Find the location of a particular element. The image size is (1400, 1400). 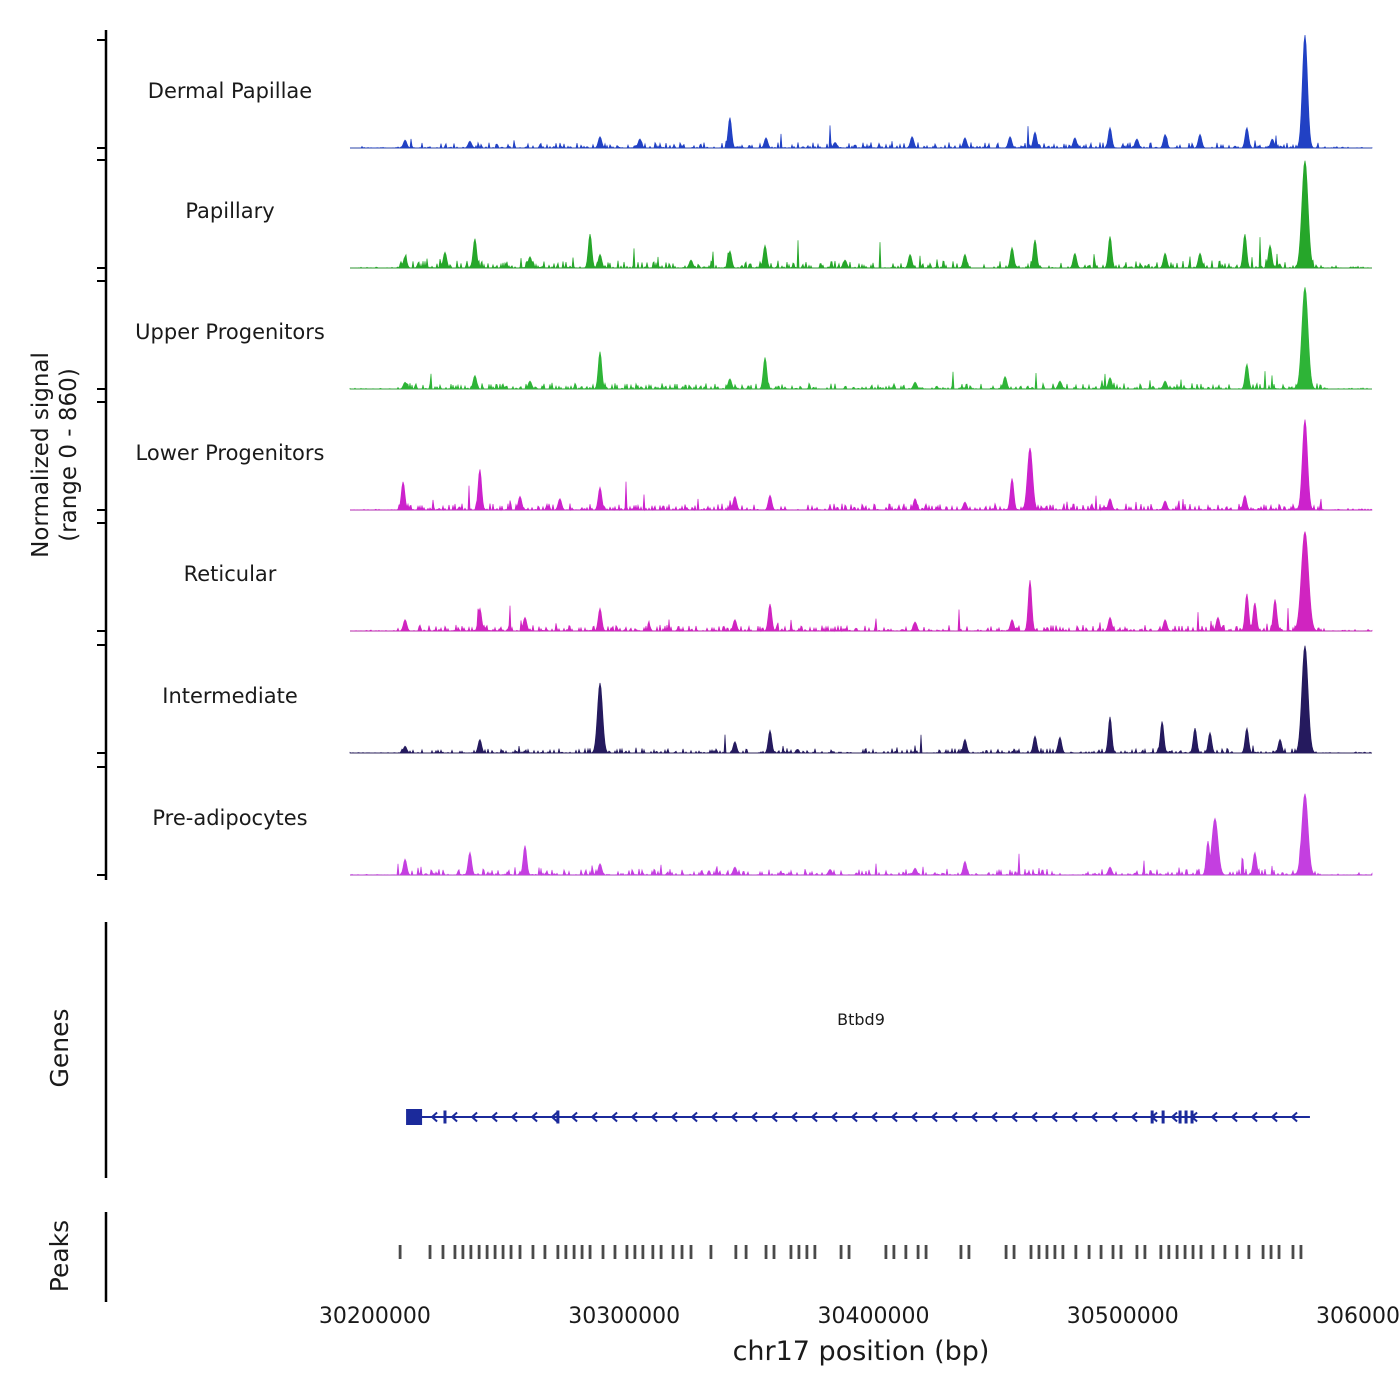

track-label-pre-adipocytes: Pre-adipocytes is located at coordinates (230, 818).